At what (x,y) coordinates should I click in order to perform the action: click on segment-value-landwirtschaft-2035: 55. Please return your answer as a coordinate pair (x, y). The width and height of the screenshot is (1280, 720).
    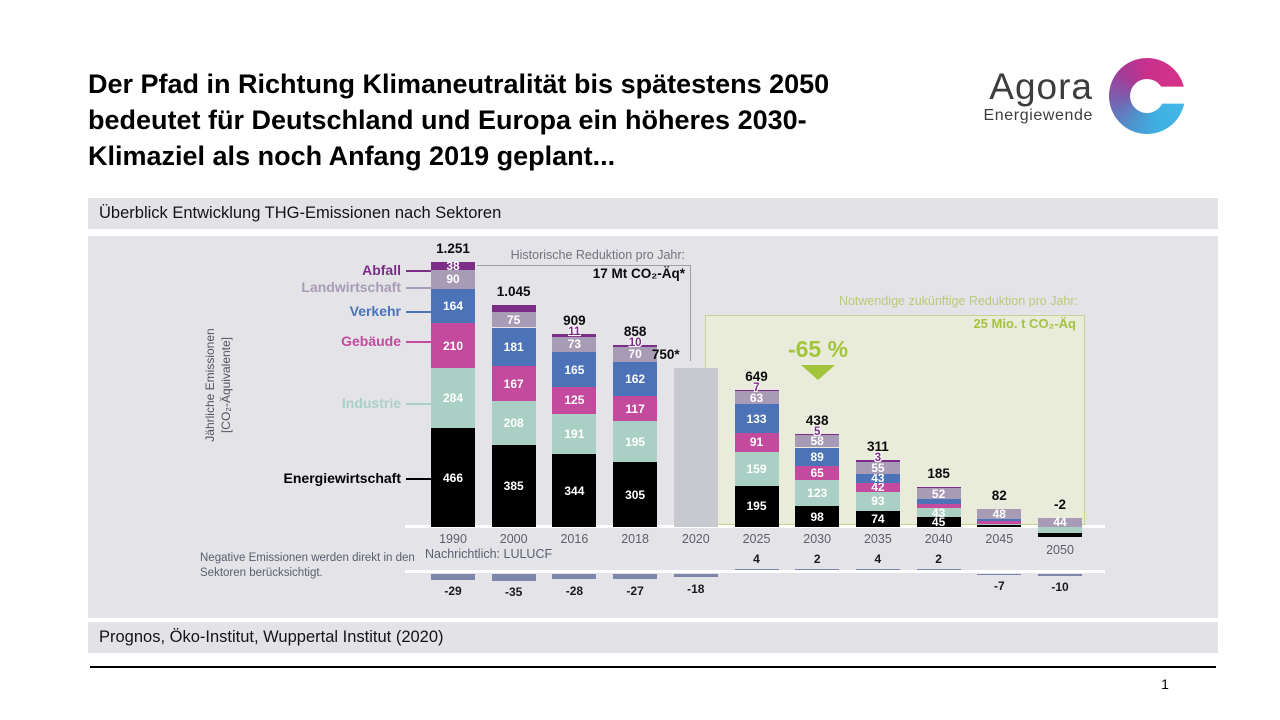
    Looking at the image, I should click on (878, 467).